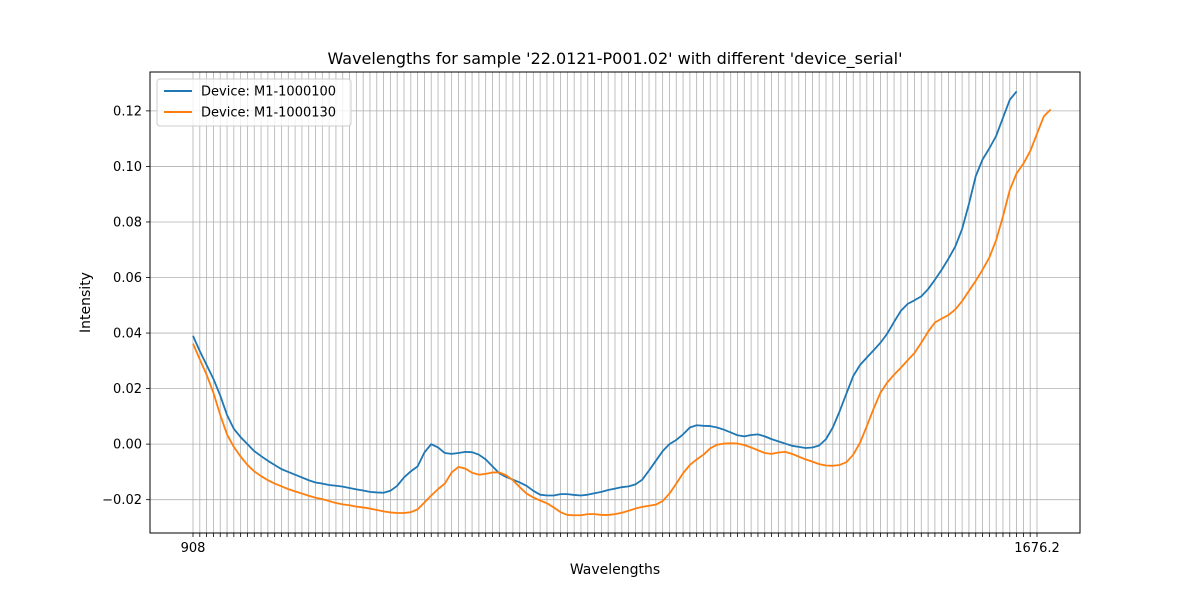 The height and width of the screenshot is (604, 1200). I want to click on legend: Device: M1-1000100 Device: M1-1000130, so click(254, 102).